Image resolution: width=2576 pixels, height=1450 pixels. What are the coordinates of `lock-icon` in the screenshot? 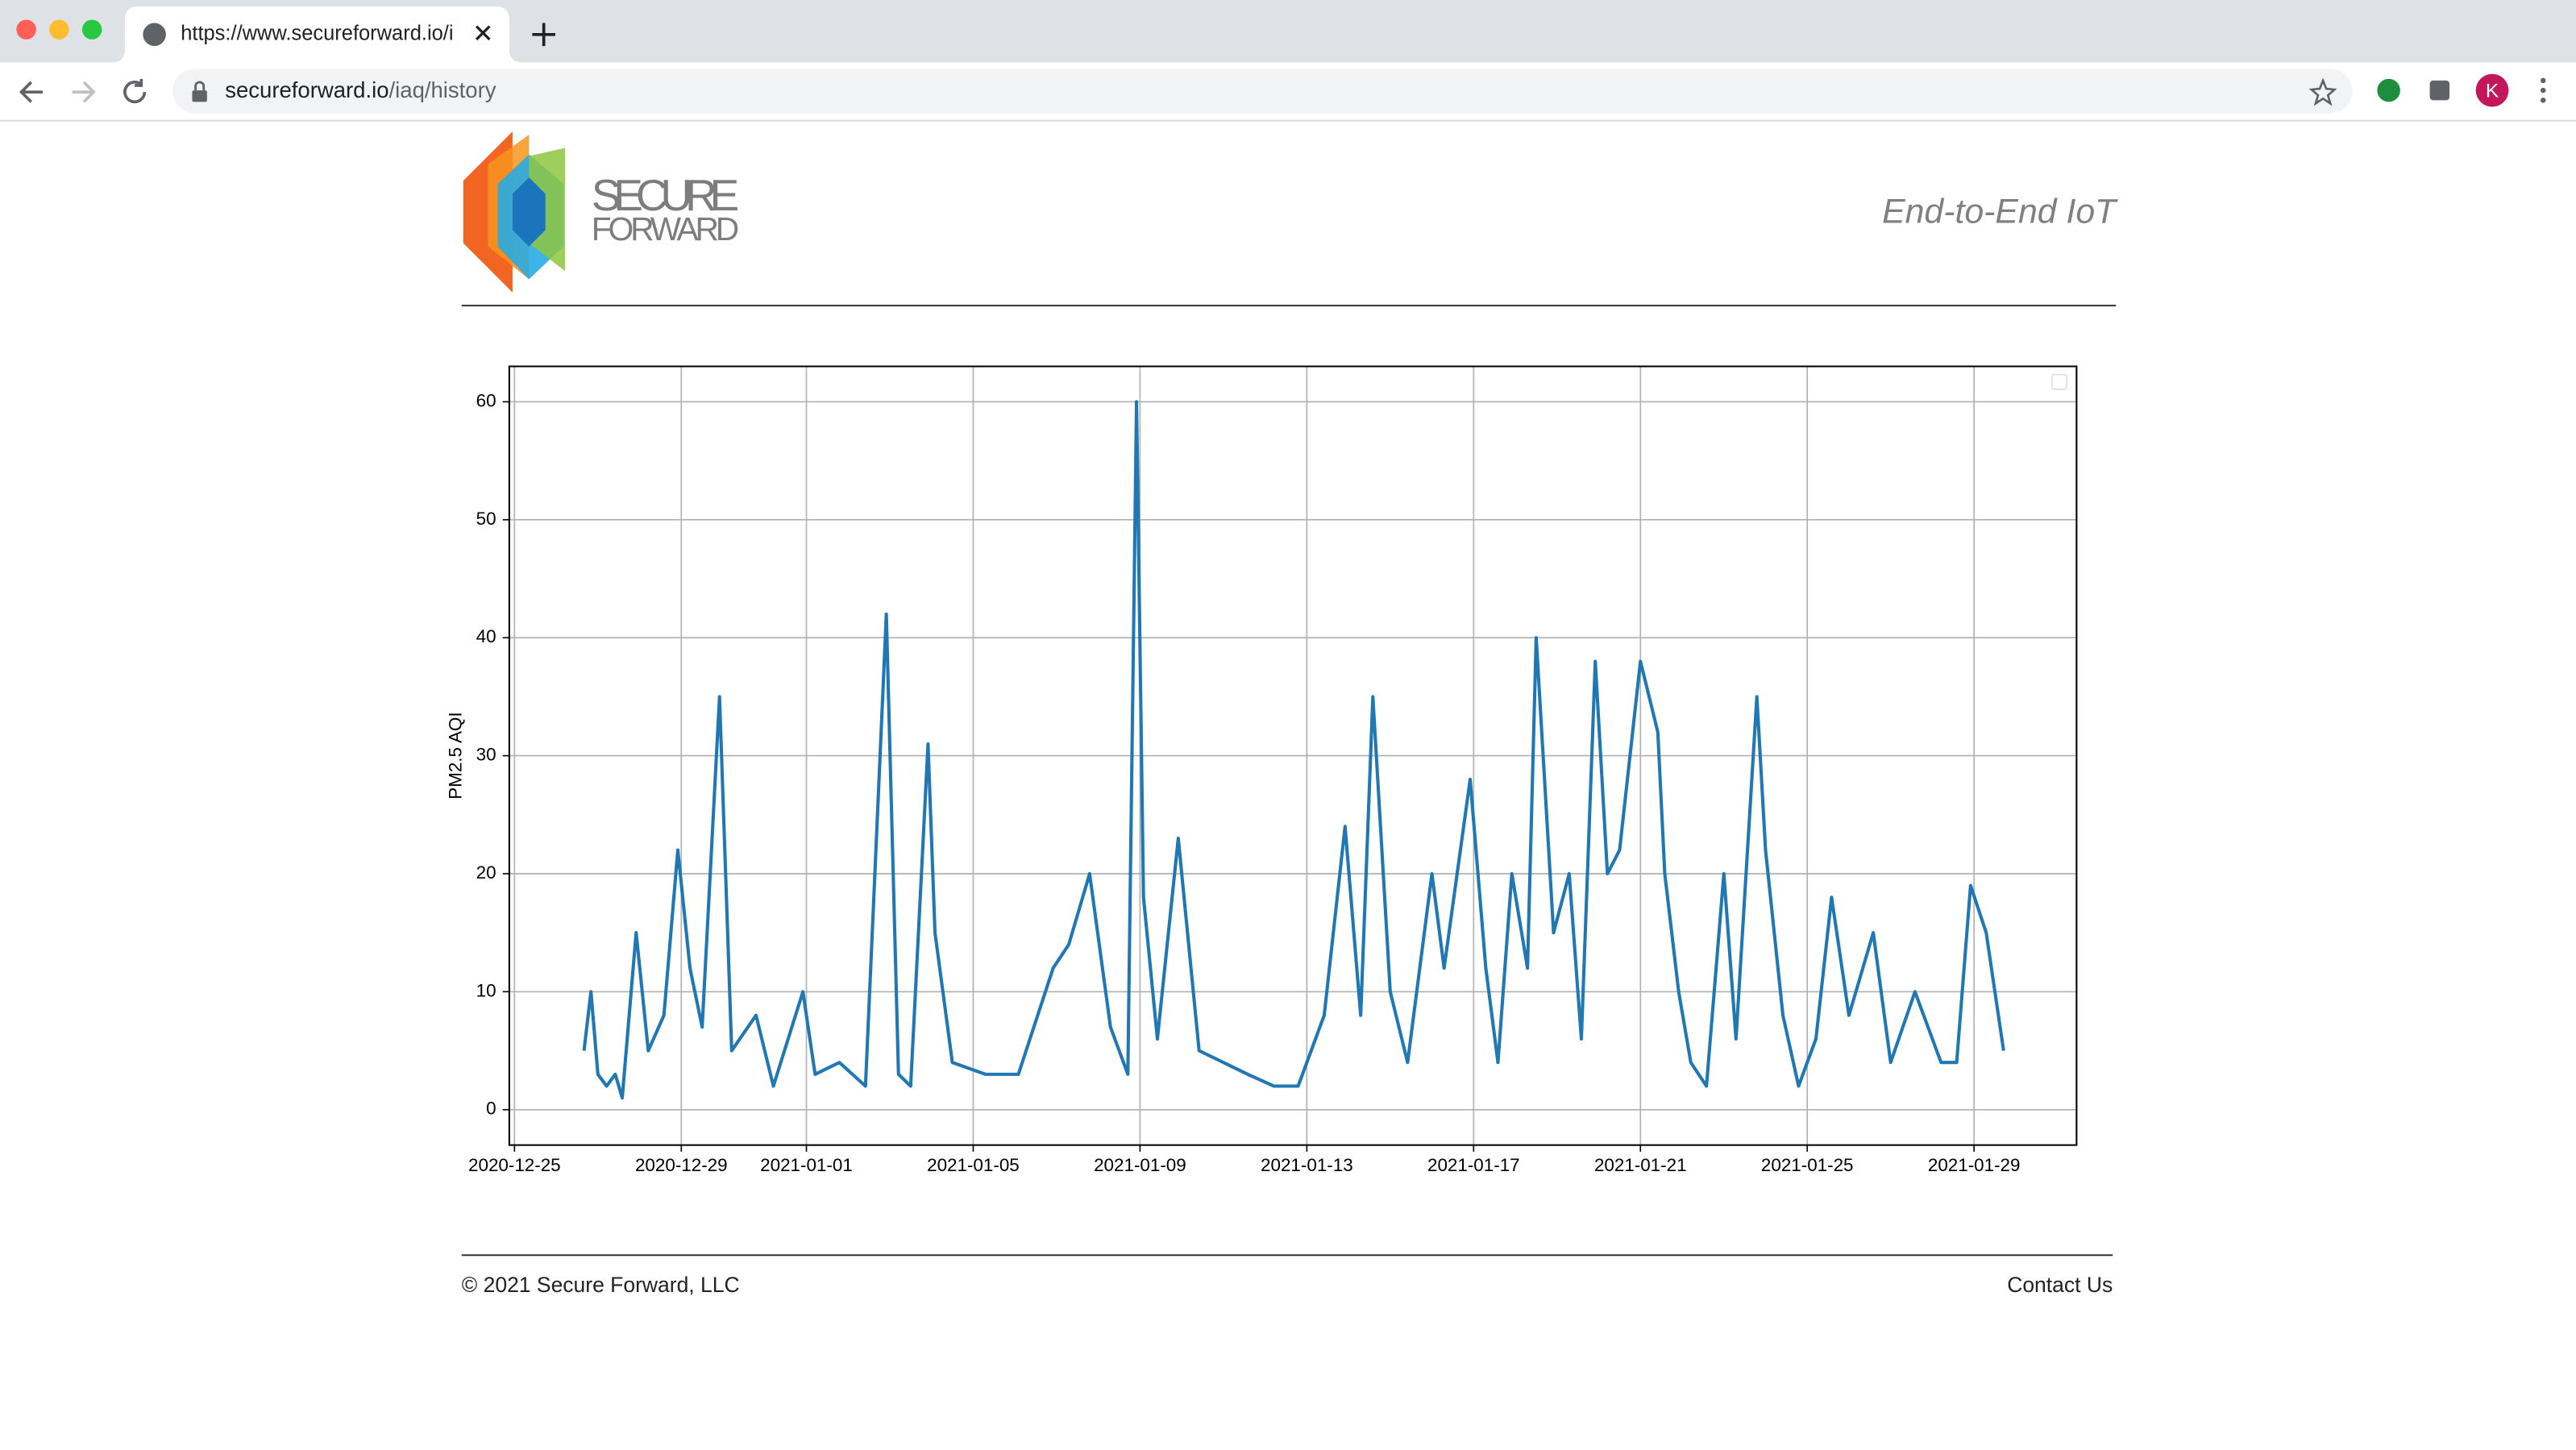 It's located at (199, 96).